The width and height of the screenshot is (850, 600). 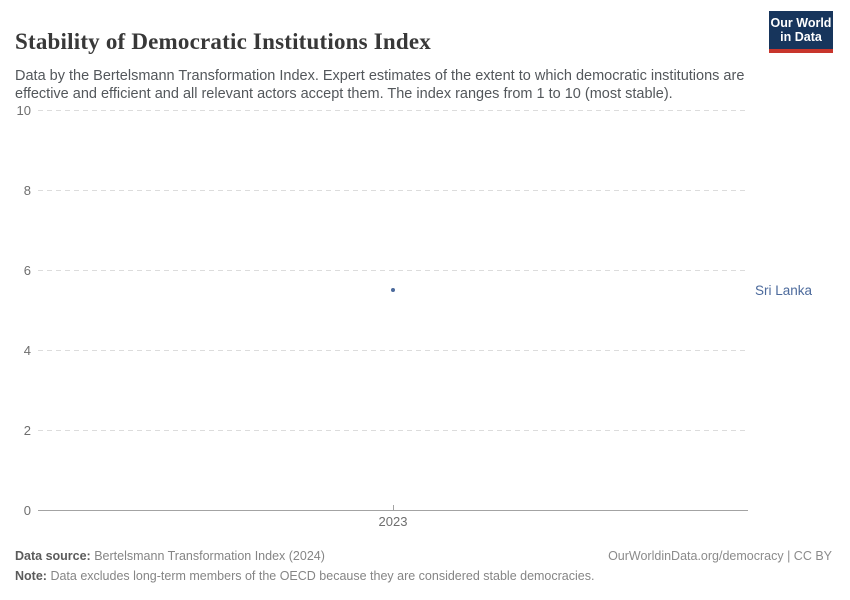 What do you see at coordinates (209, 556) in the screenshot?
I see `data-source-value: Bertelsmann Transformation Index (2024)` at bounding box center [209, 556].